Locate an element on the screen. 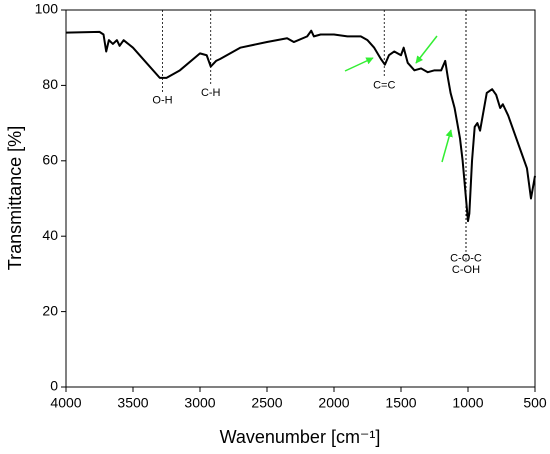  x-tick-label: 1500 is located at coordinates (400, 403).